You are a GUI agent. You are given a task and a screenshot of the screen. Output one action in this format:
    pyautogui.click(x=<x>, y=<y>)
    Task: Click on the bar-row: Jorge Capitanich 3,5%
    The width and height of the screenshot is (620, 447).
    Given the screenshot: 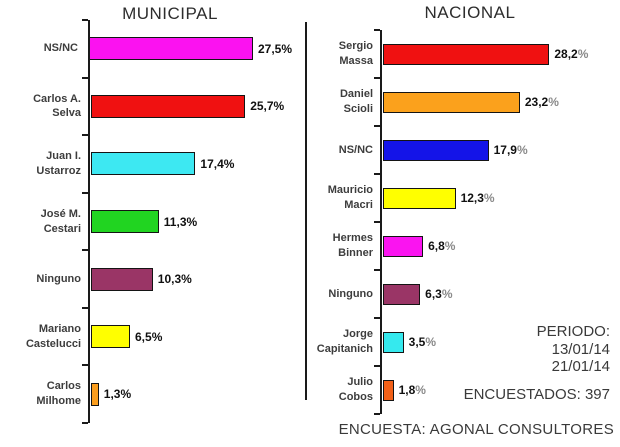 What is the action you would take?
    pyautogui.click(x=457, y=342)
    